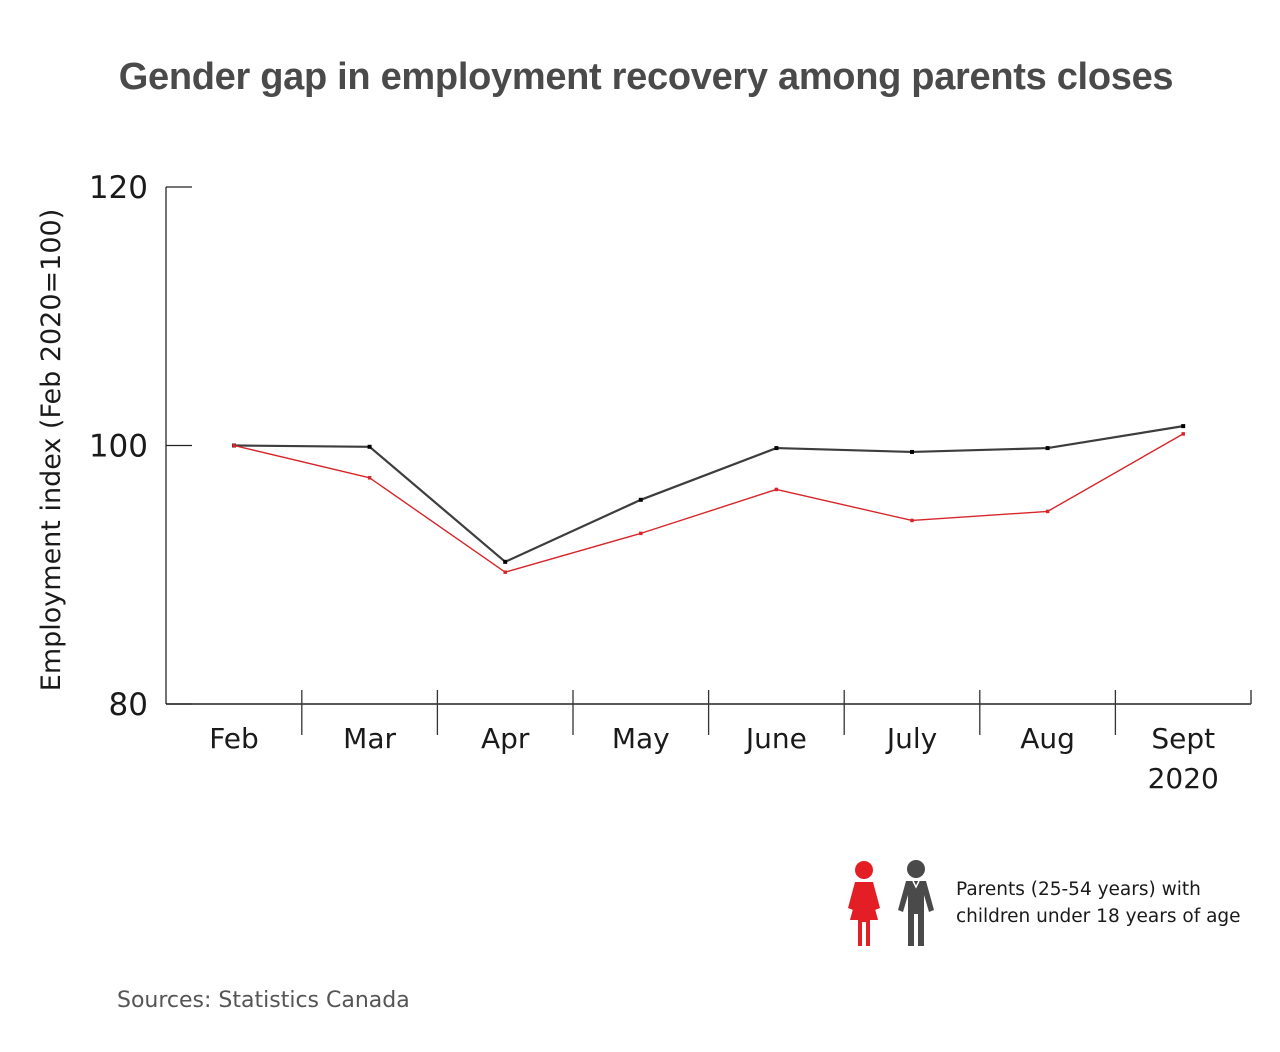  Describe the element at coordinates (775, 738) in the screenshot. I see `x-tick-label: June` at that location.